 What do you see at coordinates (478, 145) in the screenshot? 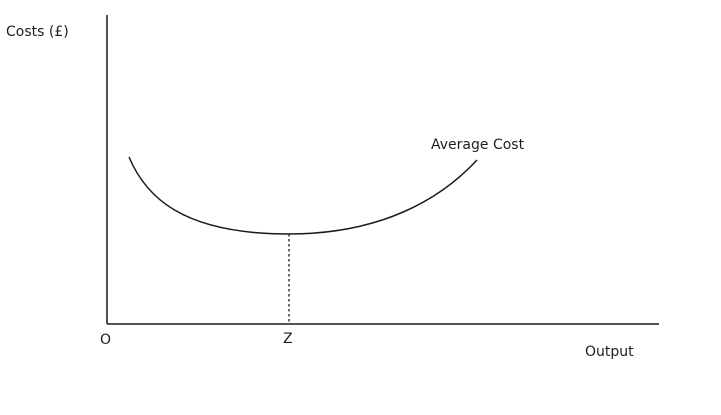
I see `curve-label: Average Cost` at bounding box center [478, 145].